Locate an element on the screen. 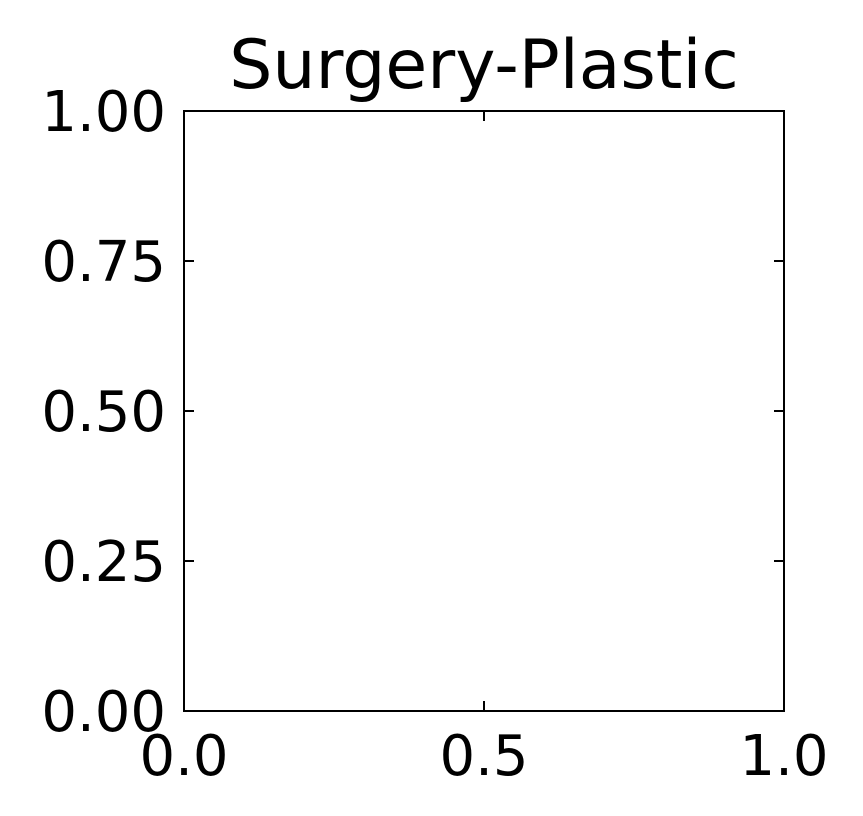  chart-title: Surgery-Plastic is located at coordinates (484, 65).